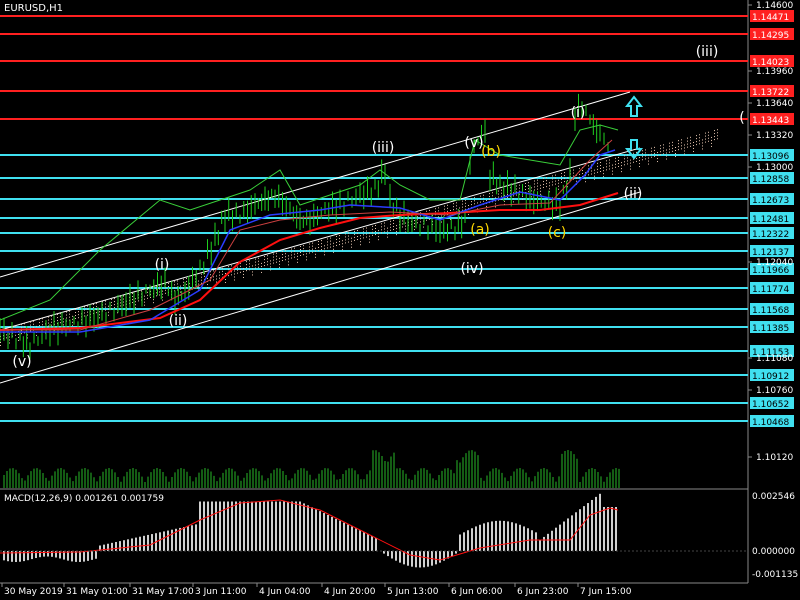  I want to click on wave-label: (, so click(741, 118).